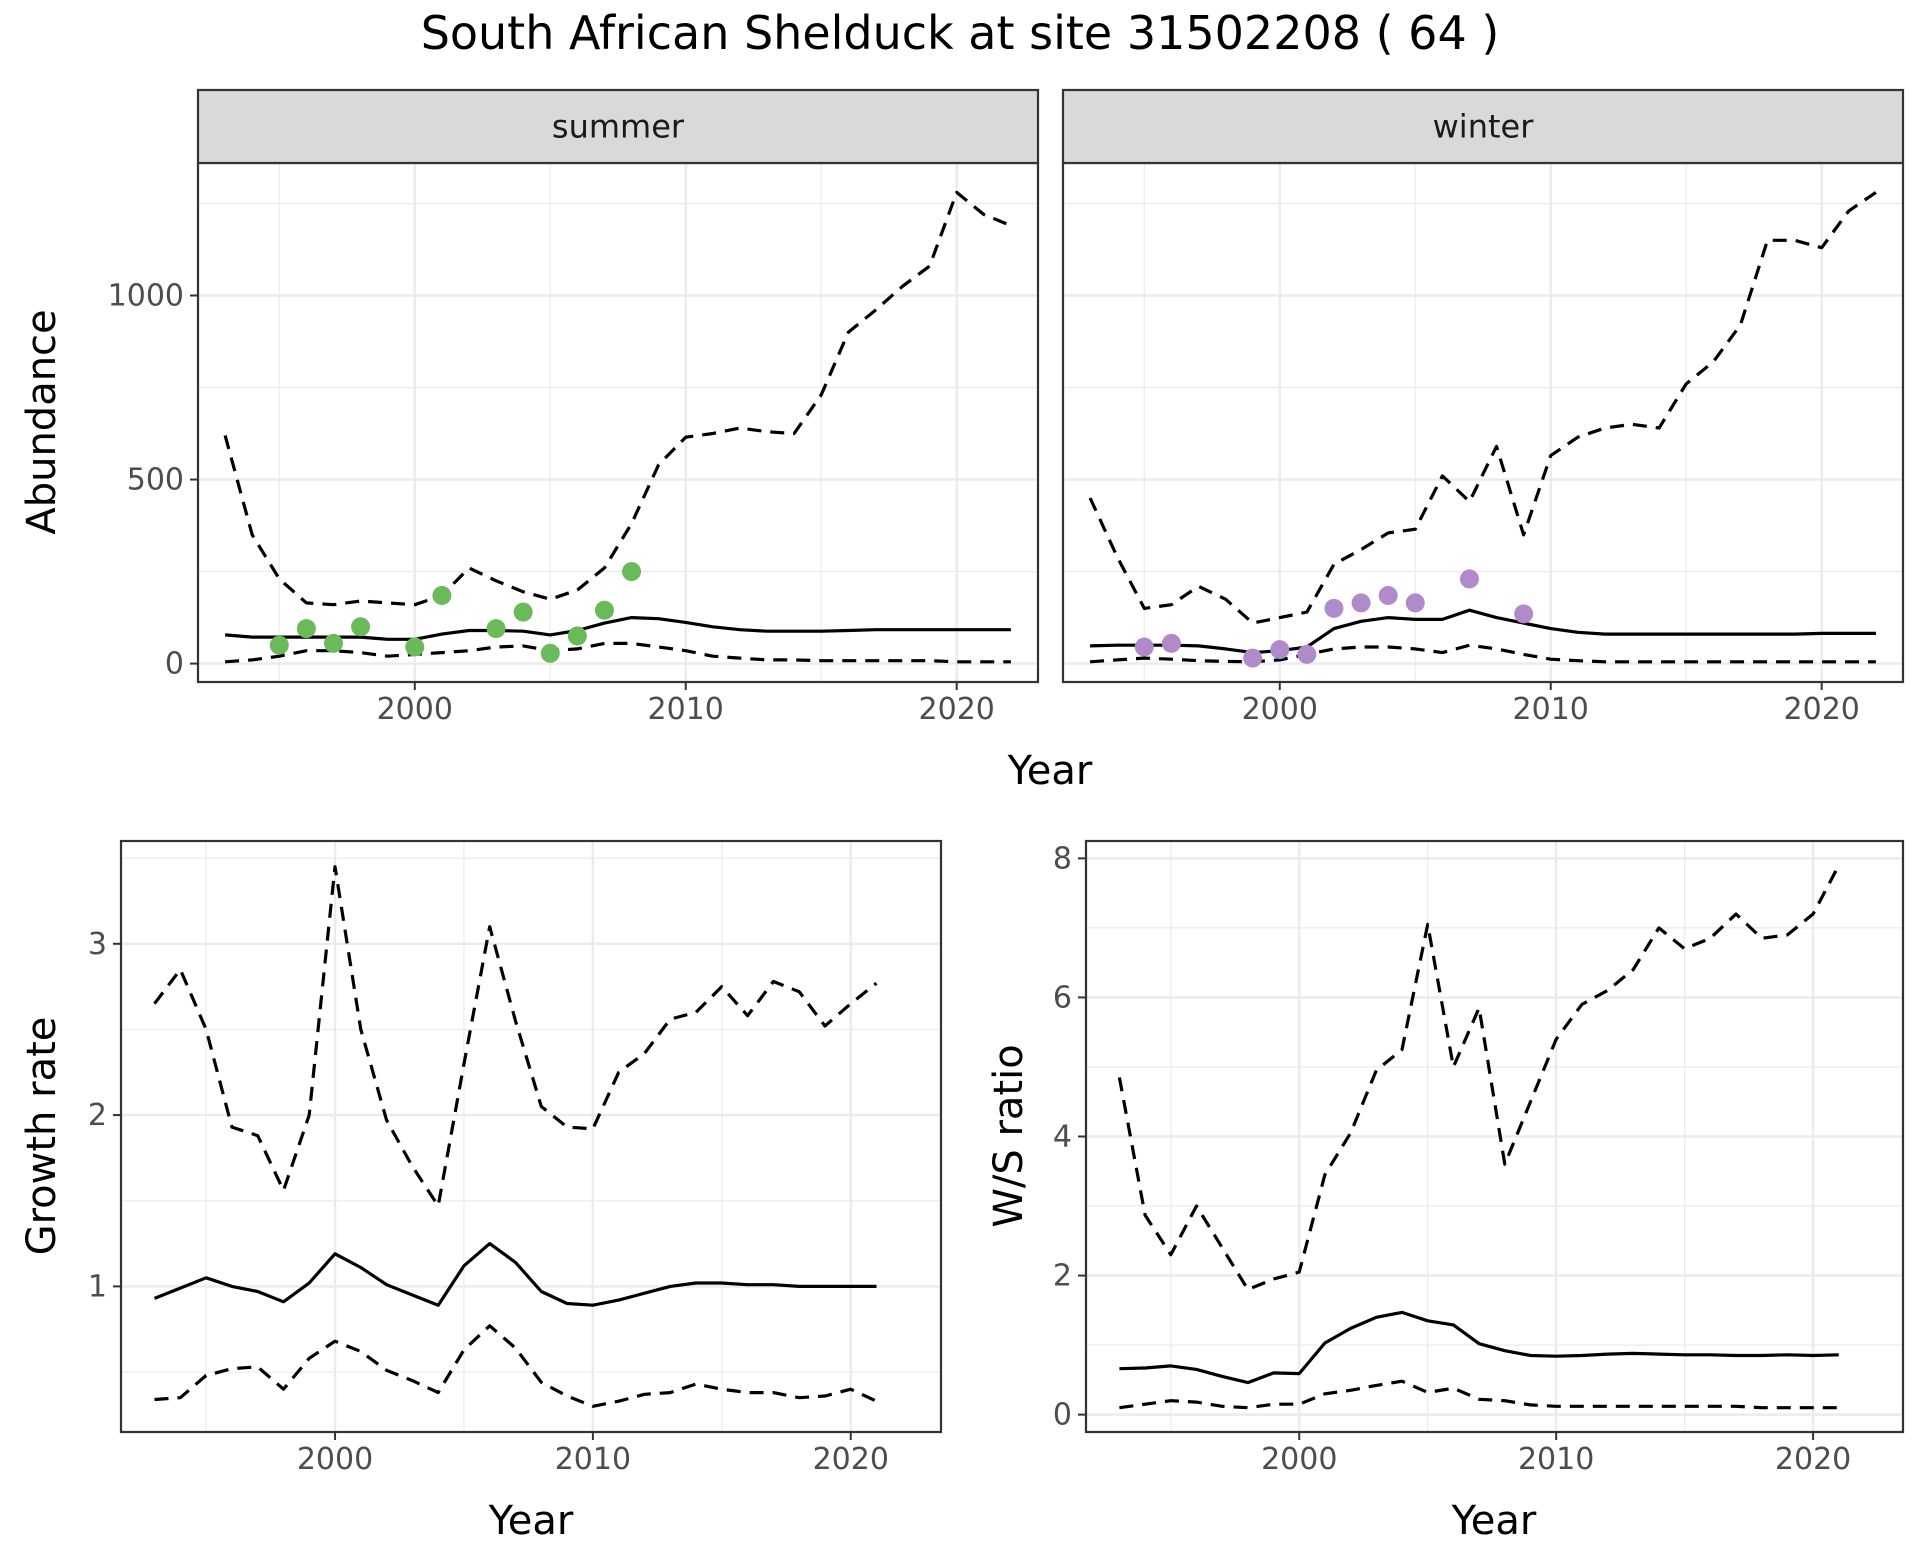  What do you see at coordinates (42, 1136) in the screenshot?
I see `y-axis-title: Growth rate` at bounding box center [42, 1136].